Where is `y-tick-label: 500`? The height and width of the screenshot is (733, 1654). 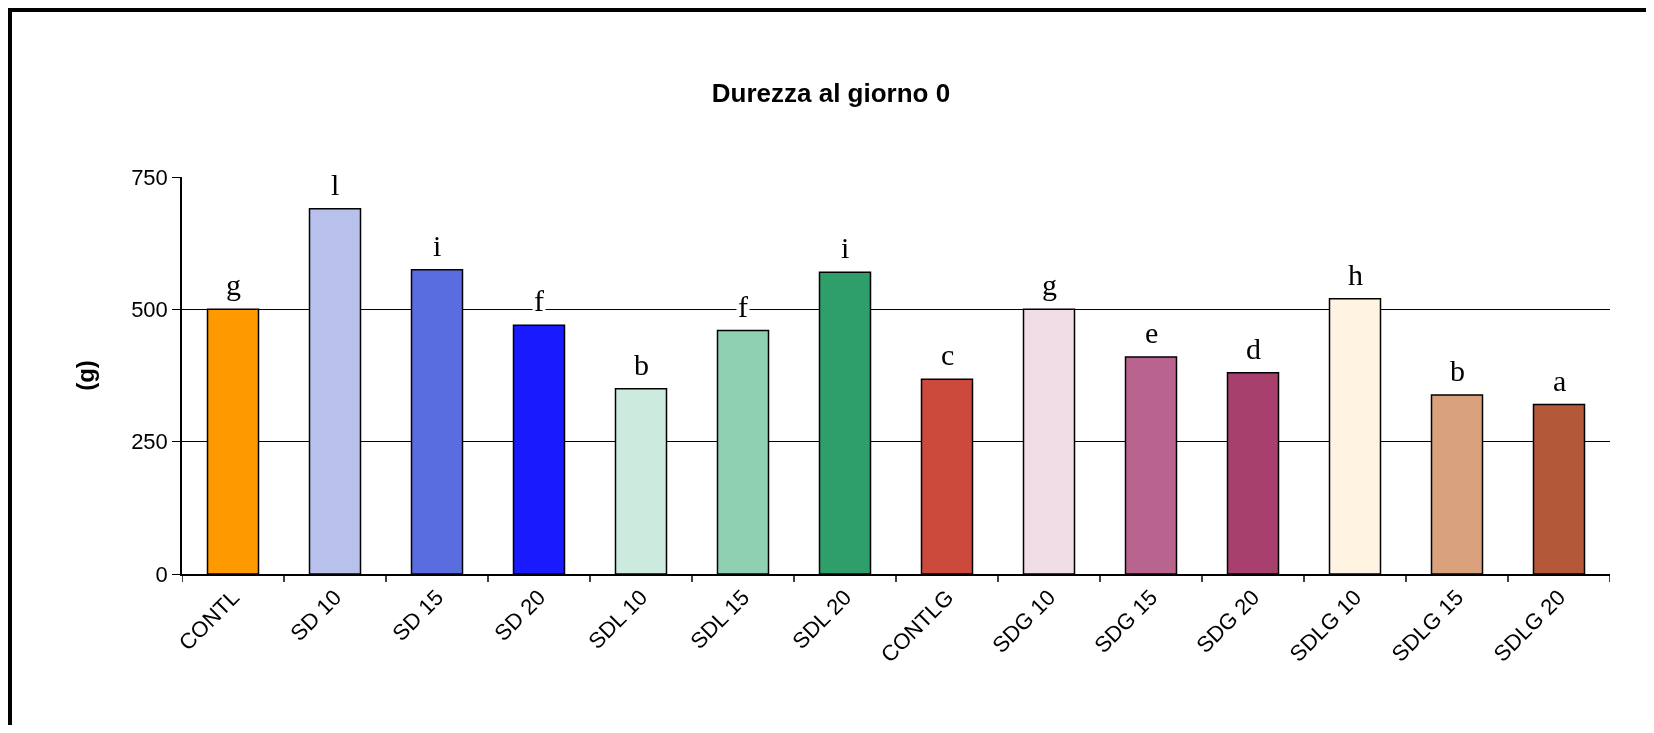 y-tick-label: 500 is located at coordinates (149, 310).